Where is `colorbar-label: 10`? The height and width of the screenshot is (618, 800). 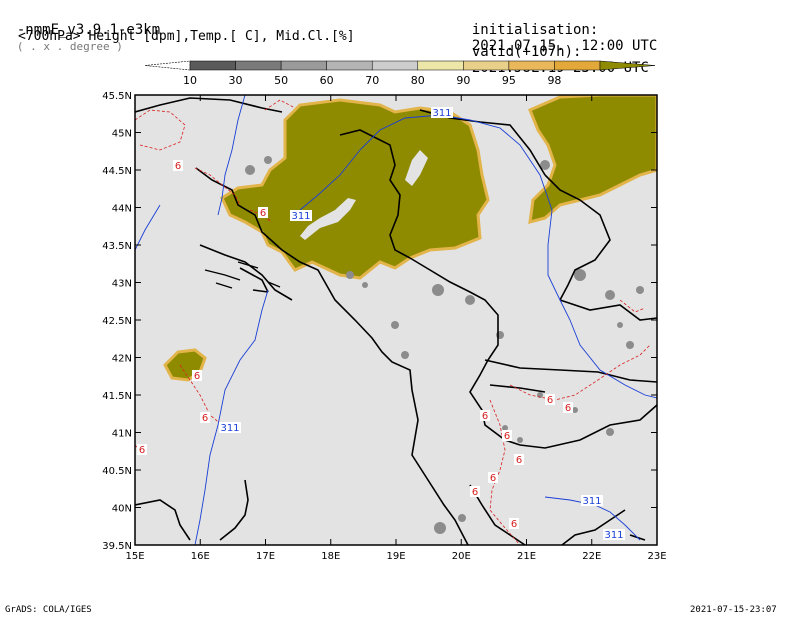 colorbar-label: 10 is located at coordinates (190, 80).